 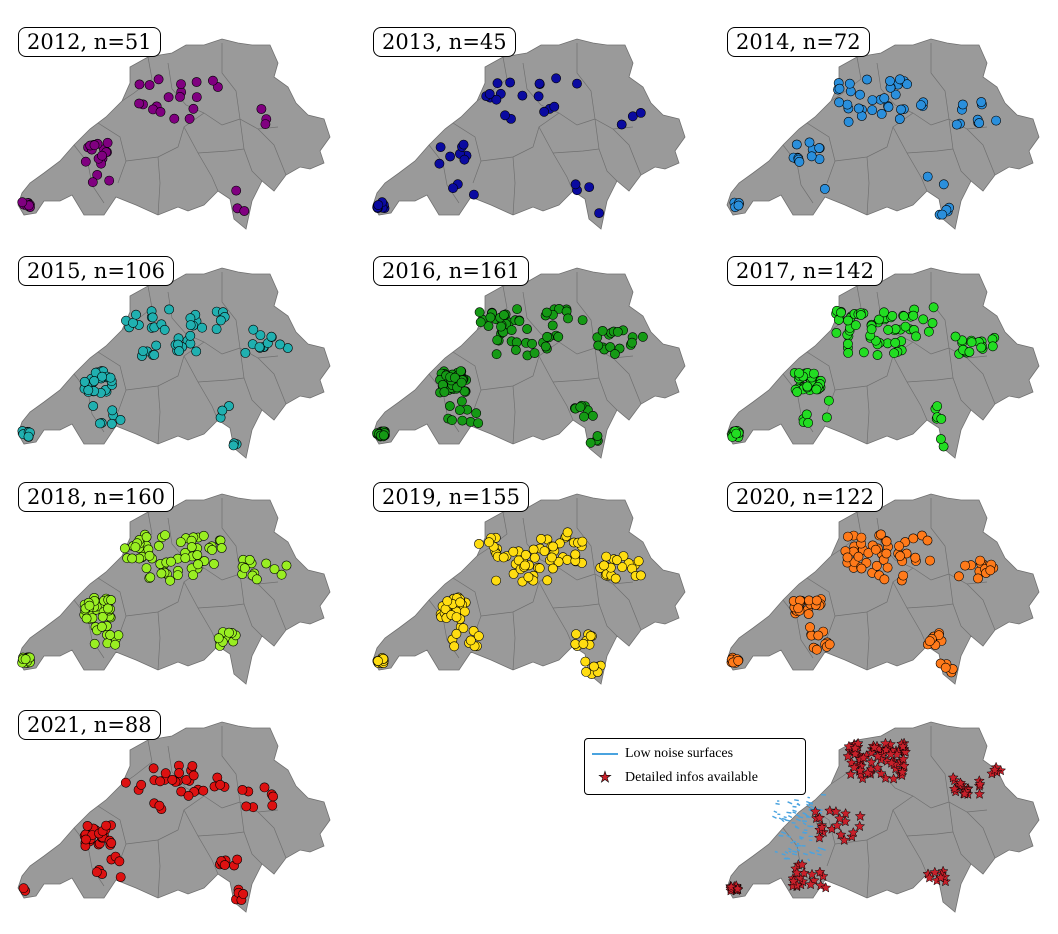 What do you see at coordinates (805, 271) in the screenshot?
I see `panel-title-2017: 2017, n=142` at bounding box center [805, 271].